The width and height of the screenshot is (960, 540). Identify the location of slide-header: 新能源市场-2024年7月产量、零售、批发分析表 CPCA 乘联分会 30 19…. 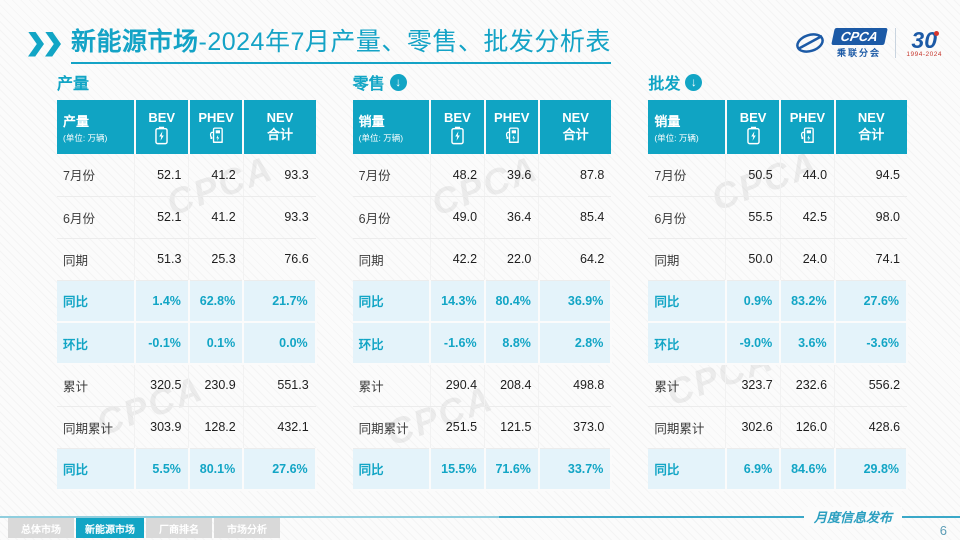
(485, 43).